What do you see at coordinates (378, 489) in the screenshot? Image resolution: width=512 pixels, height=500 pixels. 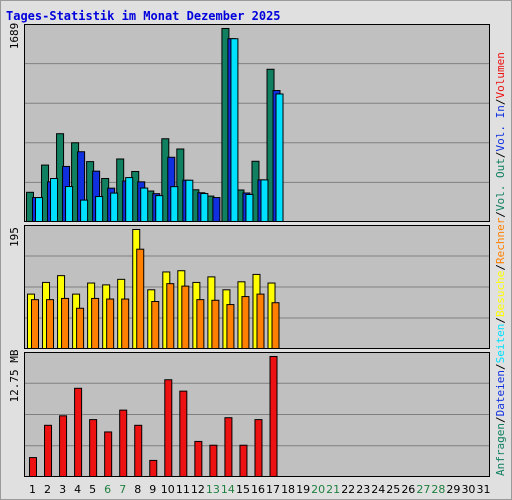 I see `x-tick-label-day-24: 24` at bounding box center [378, 489].